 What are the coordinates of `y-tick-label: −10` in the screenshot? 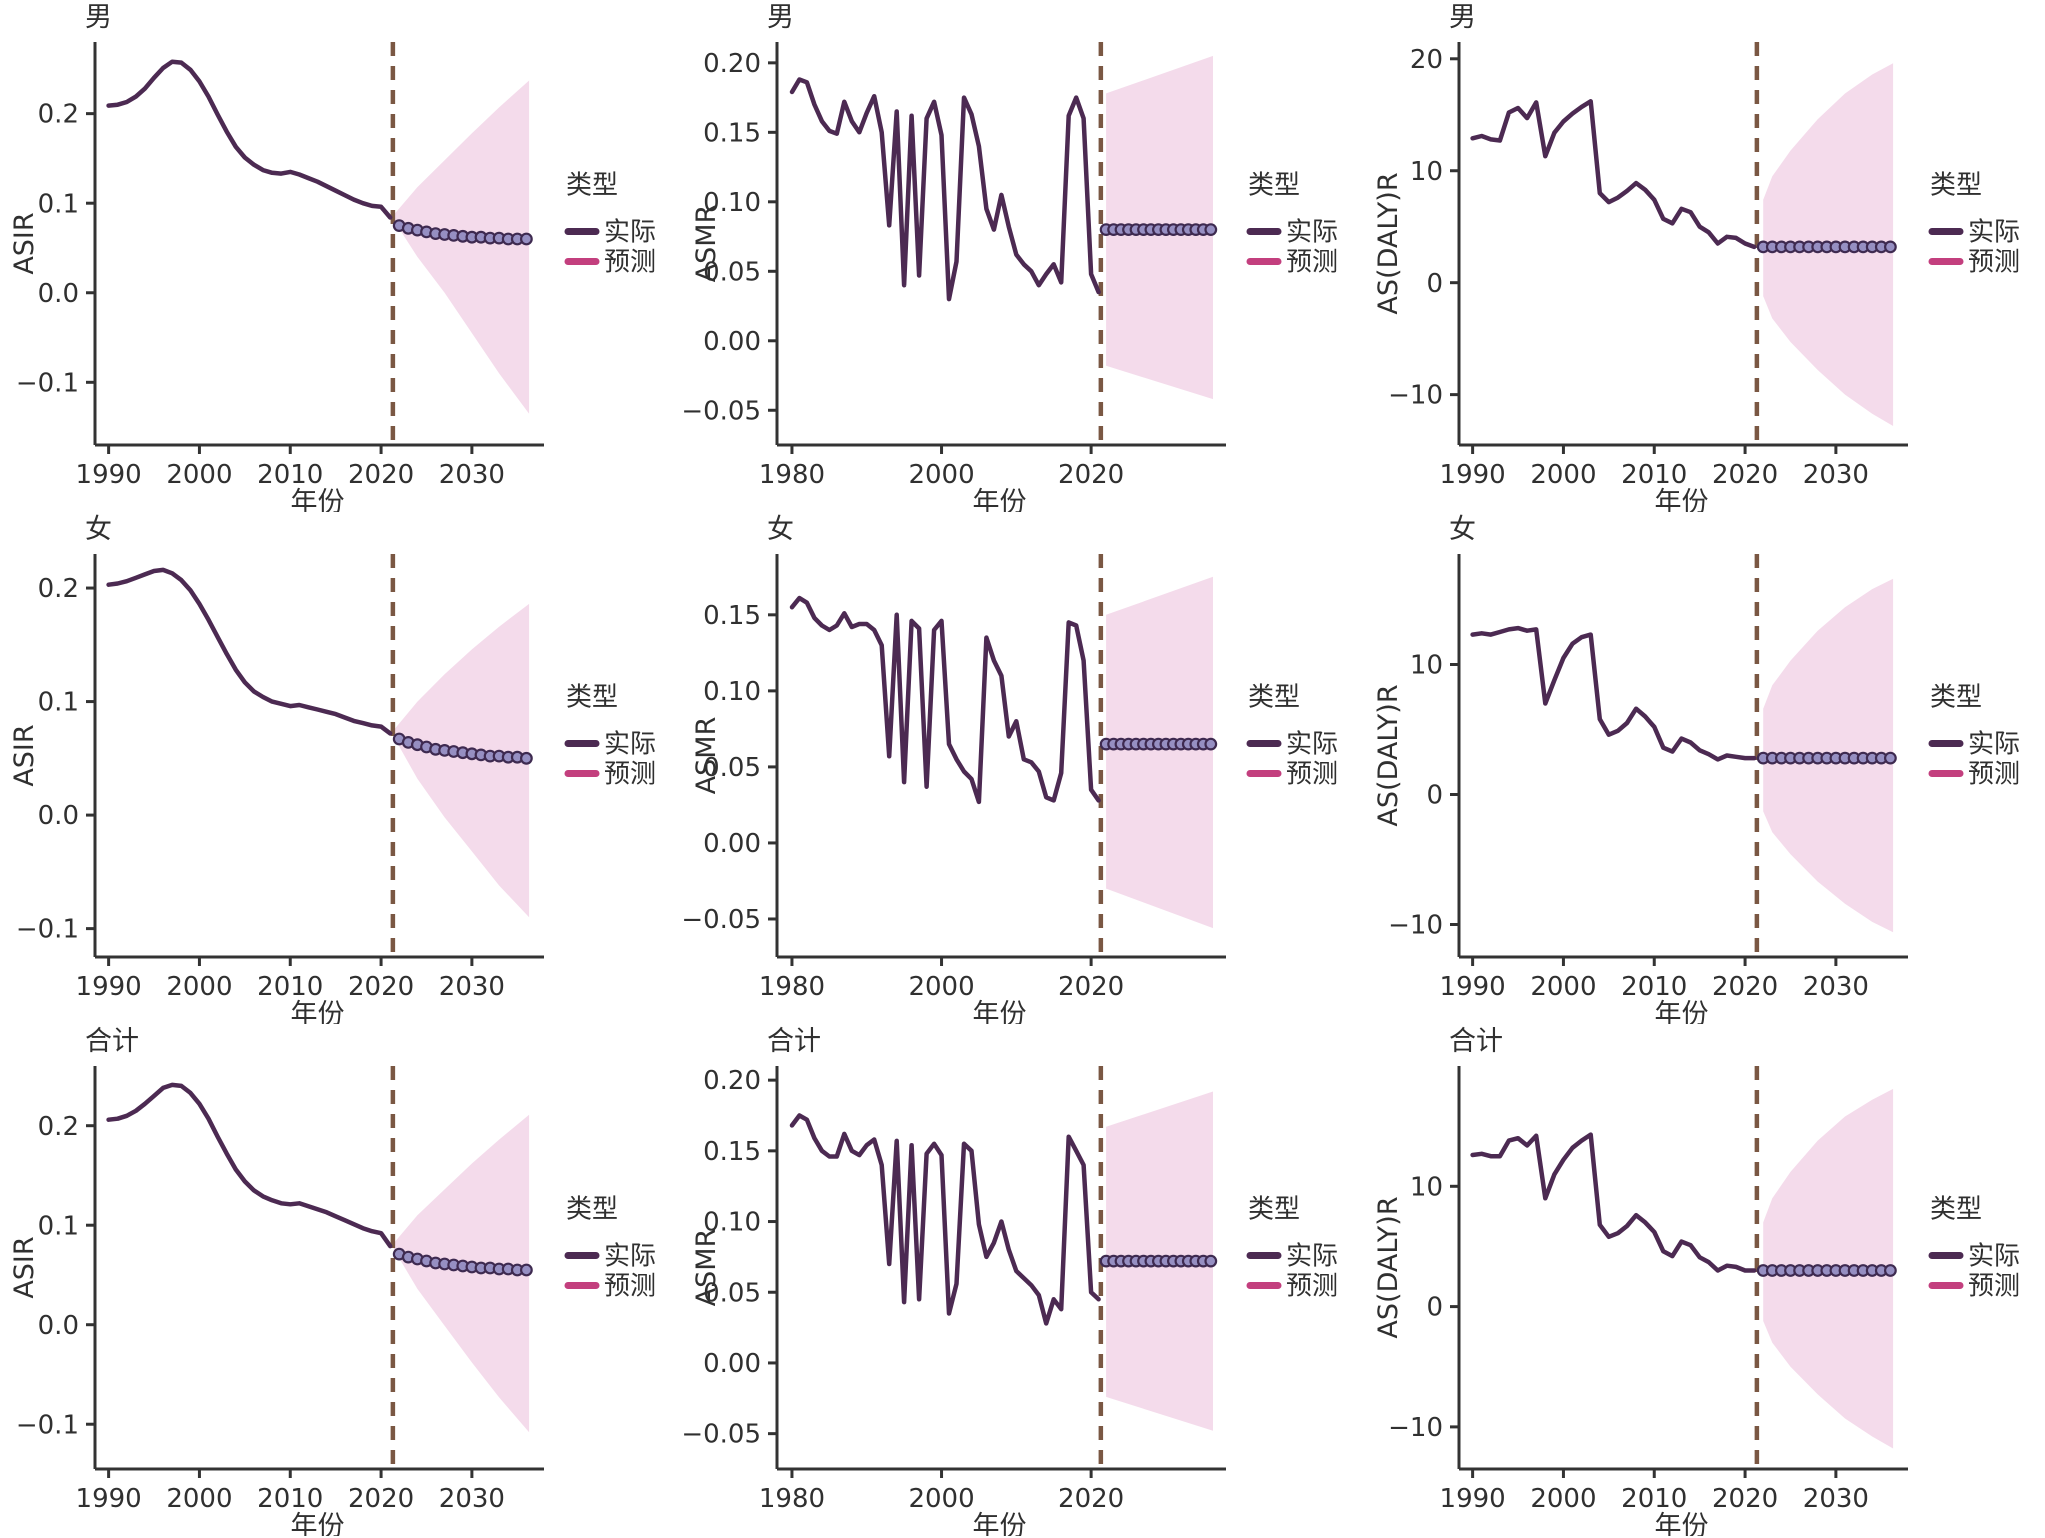 It's located at (1415, 1428).